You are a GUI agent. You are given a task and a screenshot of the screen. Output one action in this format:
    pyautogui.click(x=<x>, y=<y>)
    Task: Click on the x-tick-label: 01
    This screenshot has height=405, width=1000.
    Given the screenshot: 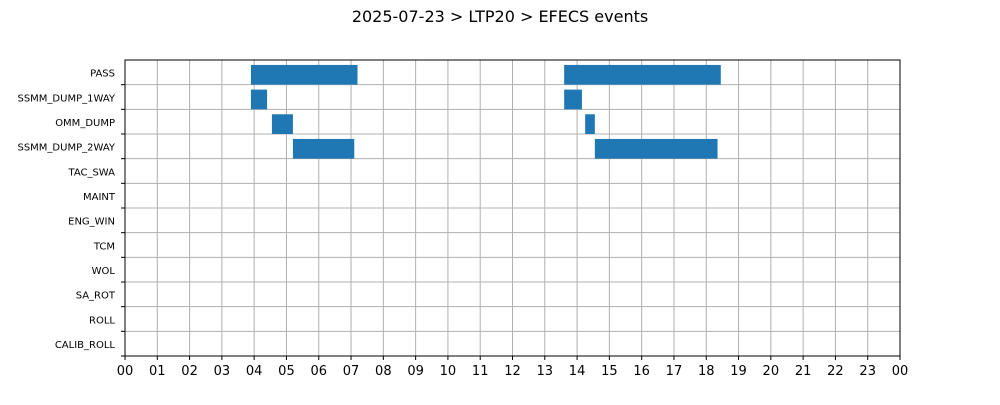 What is the action you would take?
    pyautogui.click(x=157, y=371)
    